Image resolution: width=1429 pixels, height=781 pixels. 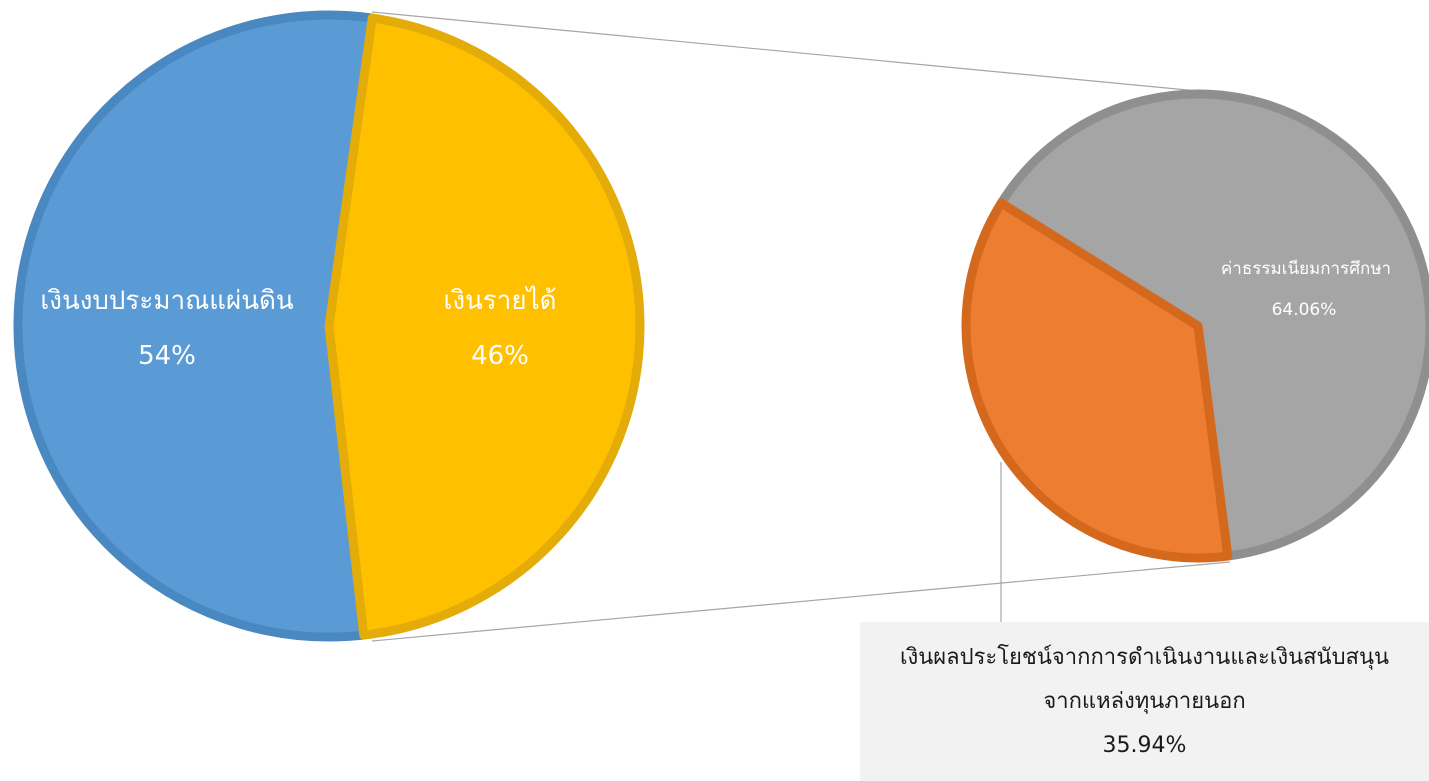 I want to click on callout-value: 35.94%, so click(x=1144, y=745).